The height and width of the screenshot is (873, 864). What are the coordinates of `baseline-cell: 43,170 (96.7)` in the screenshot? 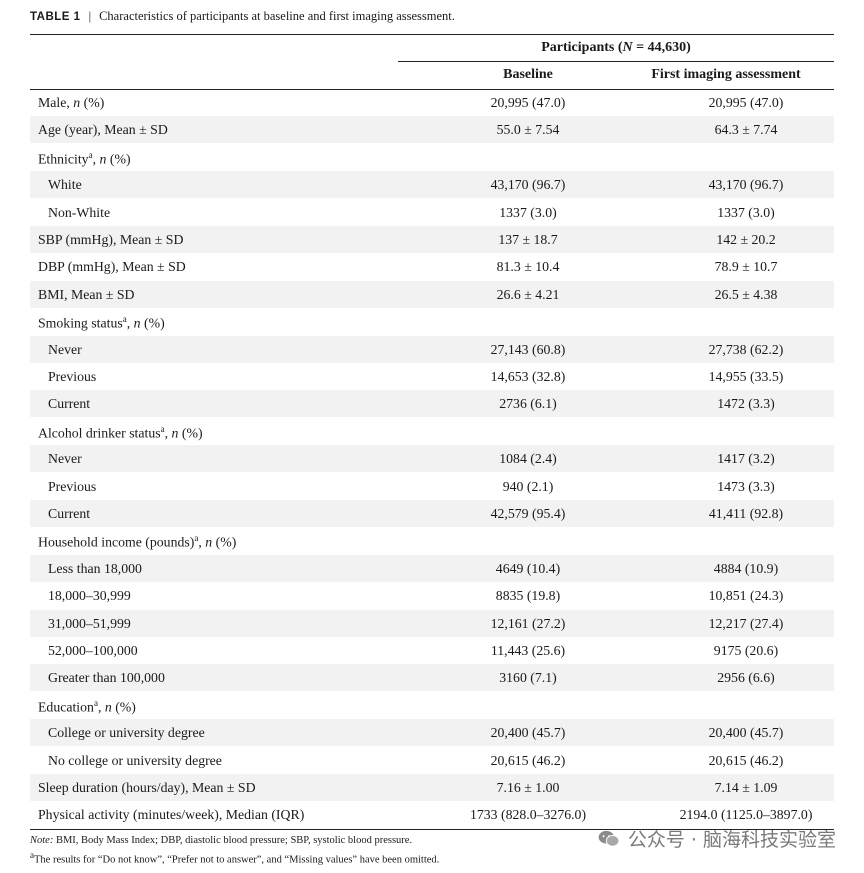 It's located at (528, 185).